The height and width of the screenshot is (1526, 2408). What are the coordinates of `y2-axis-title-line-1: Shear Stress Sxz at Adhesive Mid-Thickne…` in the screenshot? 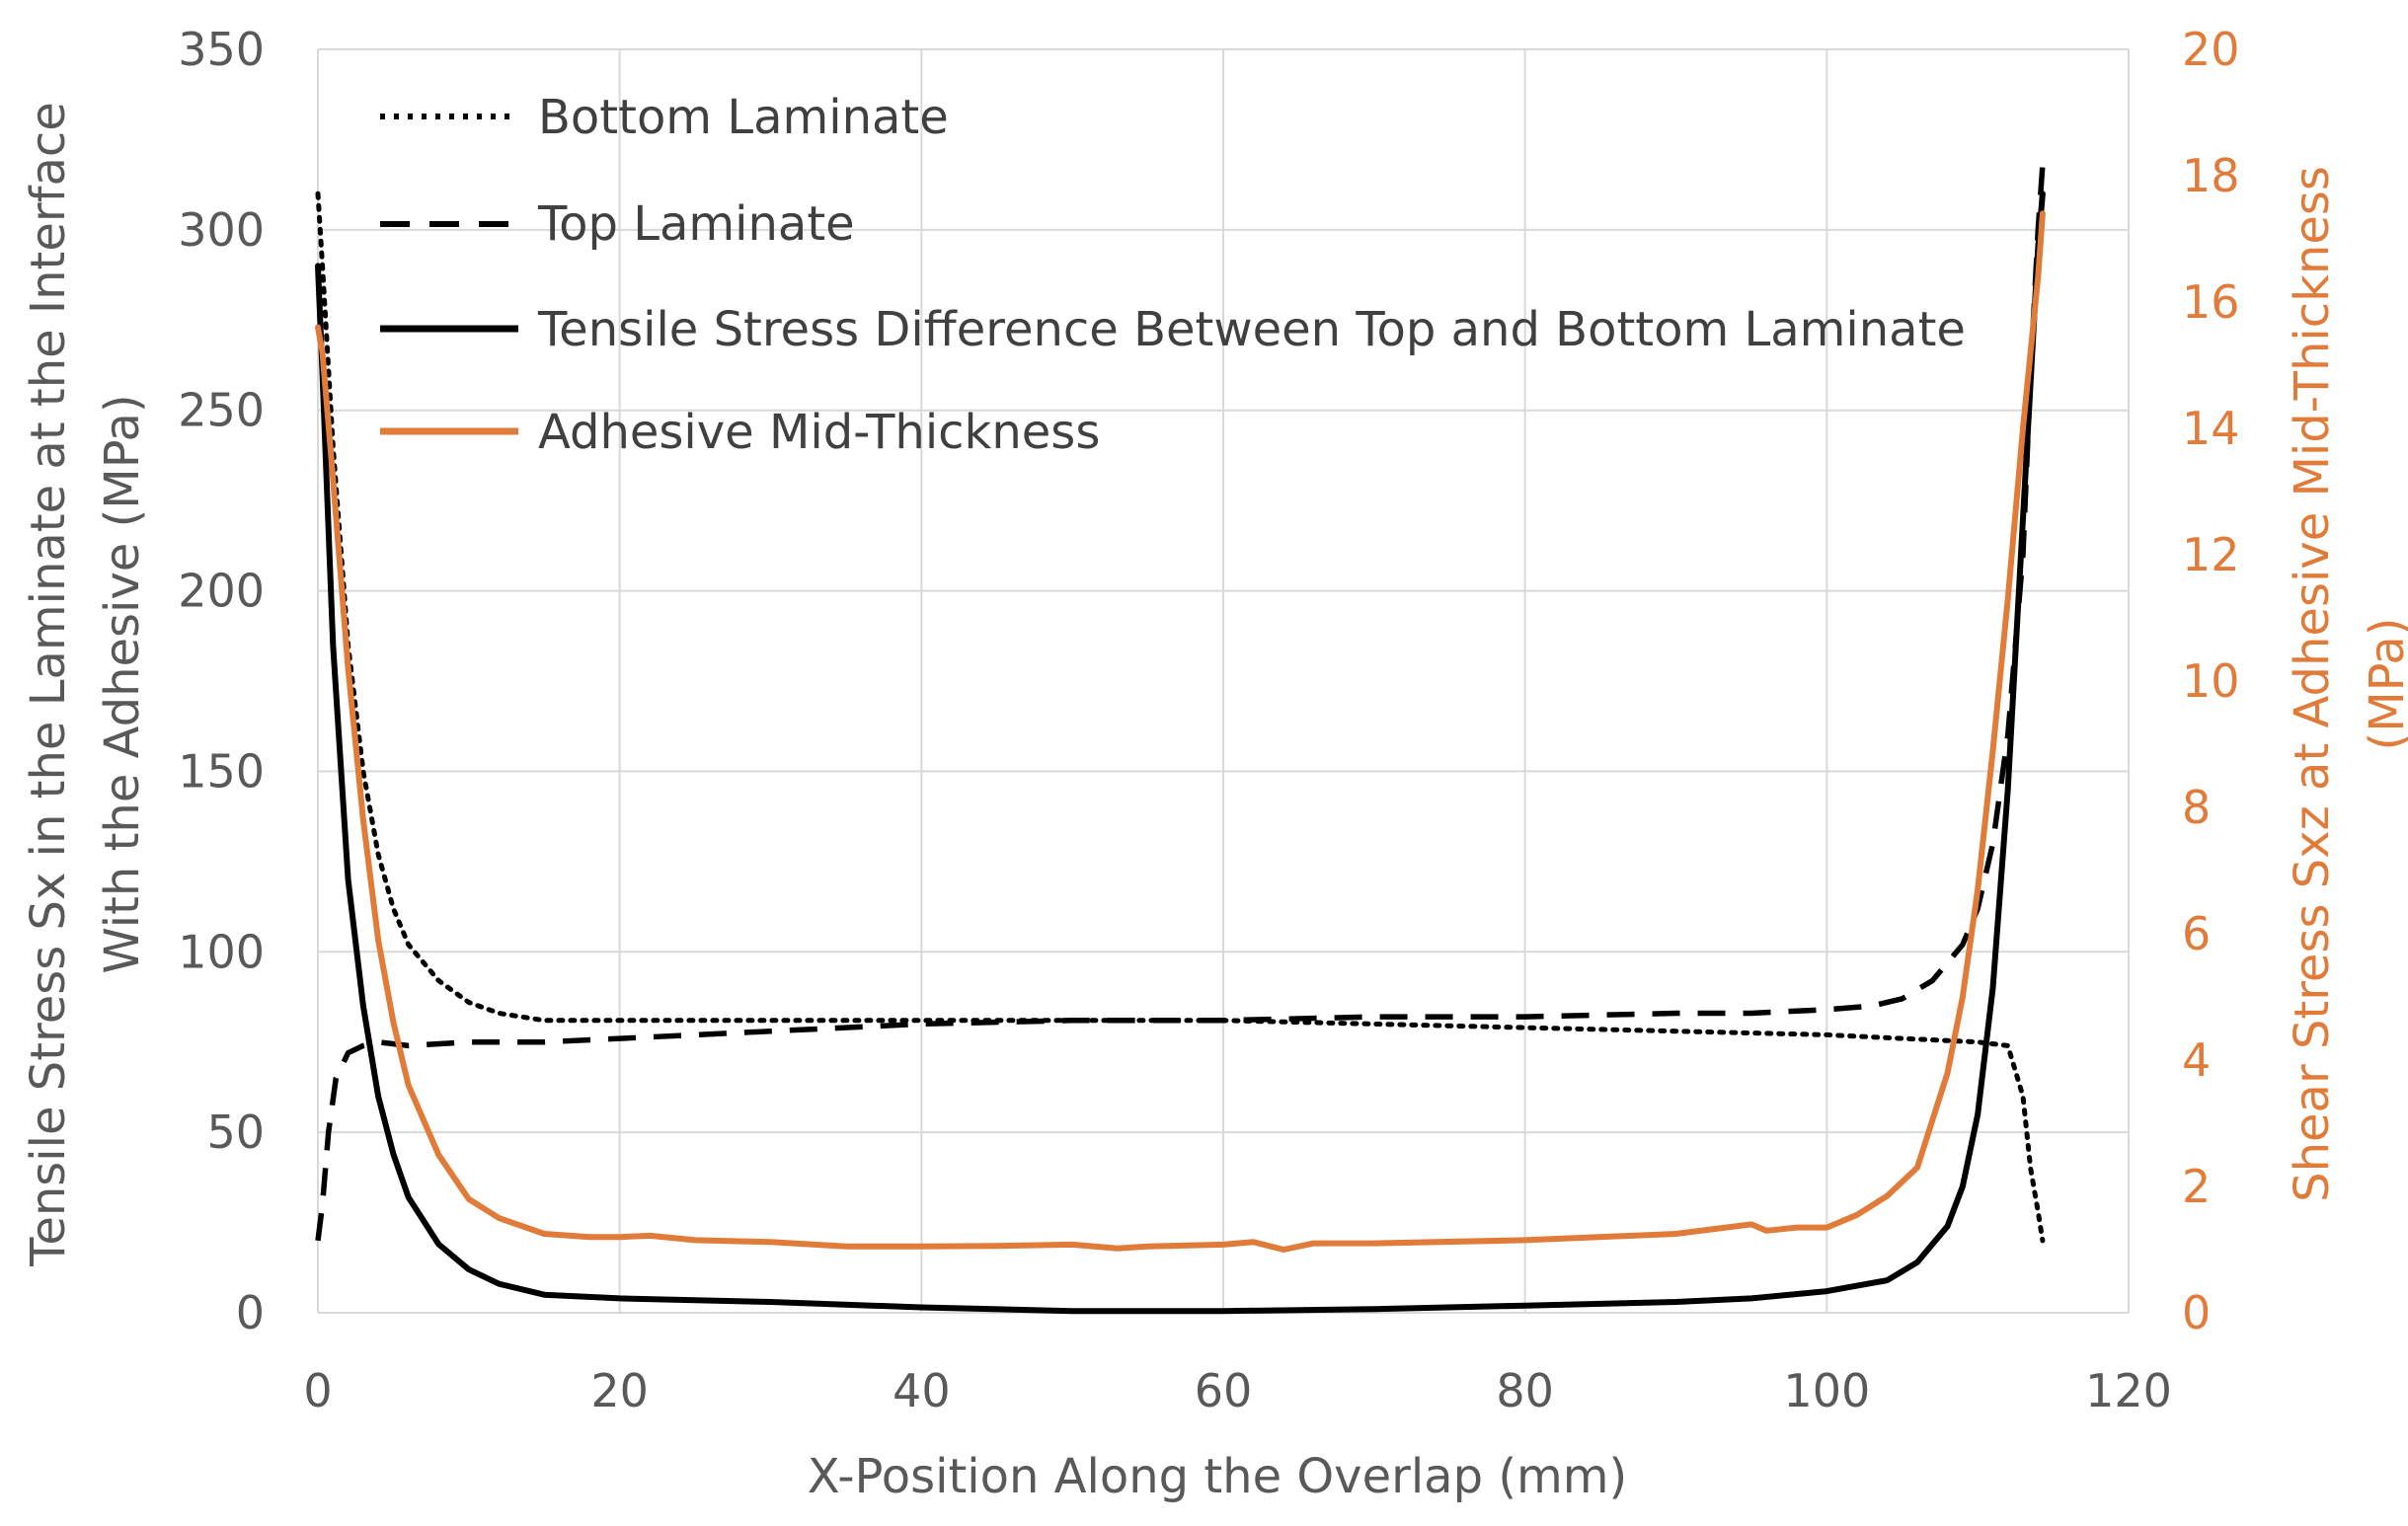 It's located at (2312, 684).